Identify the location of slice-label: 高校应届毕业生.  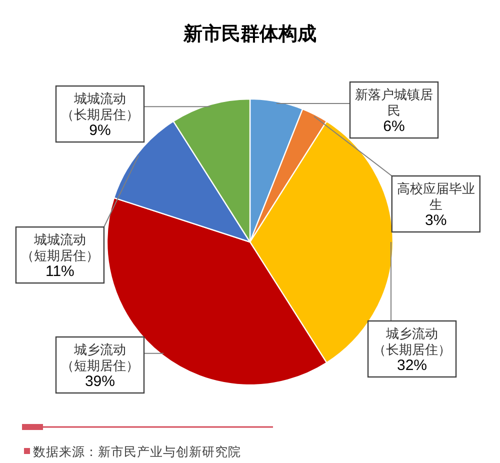
(435, 196).